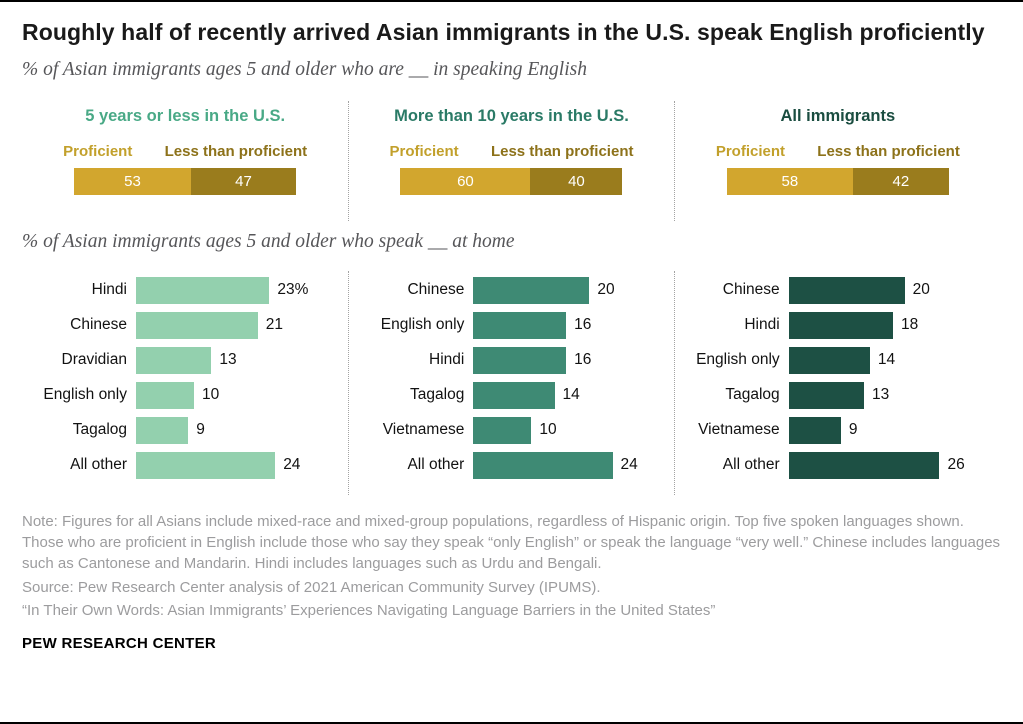 The image size is (1023, 724). I want to click on language-row: English only 14, so click(836, 360).